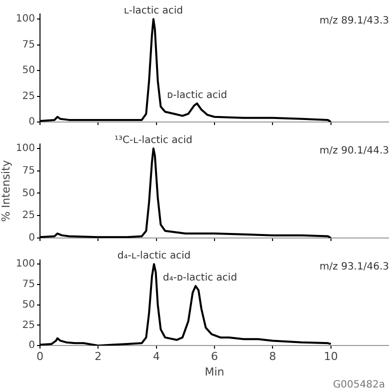 This screenshot has width=389, height=391. What do you see at coordinates (200, 278) in the screenshot?
I see `annotation: d₄-ᴅ-lactic acid` at bounding box center [200, 278].